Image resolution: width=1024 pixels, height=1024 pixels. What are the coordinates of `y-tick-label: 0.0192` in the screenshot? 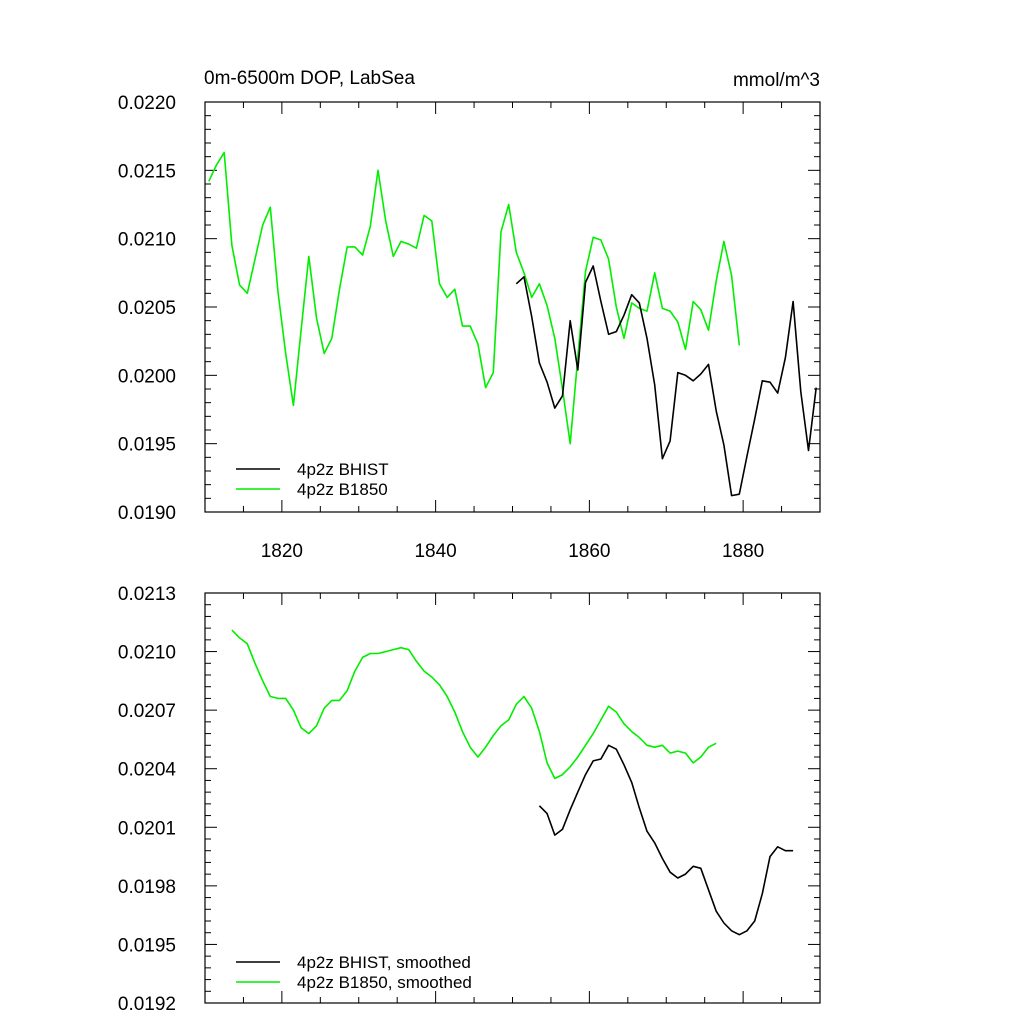 It's located at (147, 1004).